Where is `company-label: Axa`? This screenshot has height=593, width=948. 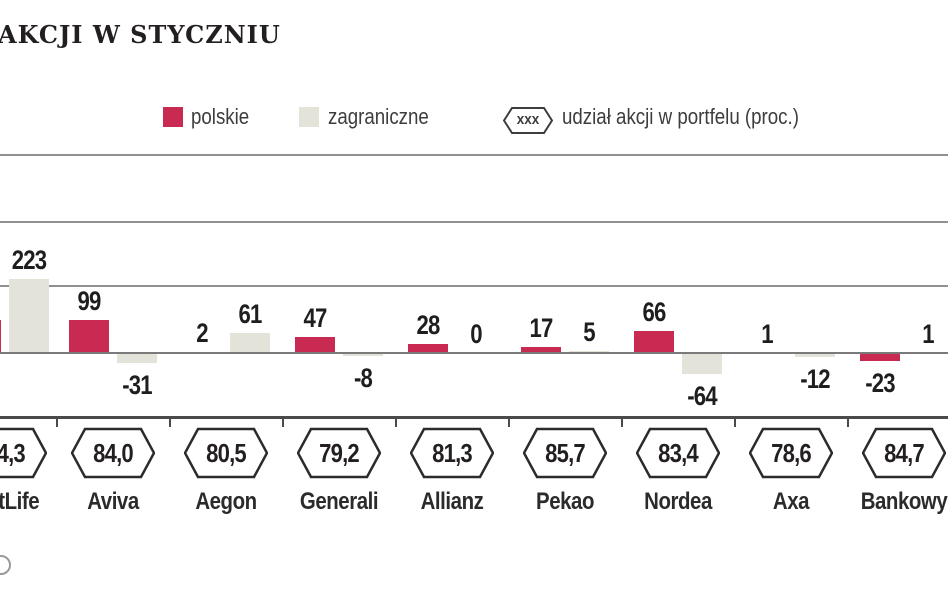
company-label: Axa is located at coordinates (791, 501).